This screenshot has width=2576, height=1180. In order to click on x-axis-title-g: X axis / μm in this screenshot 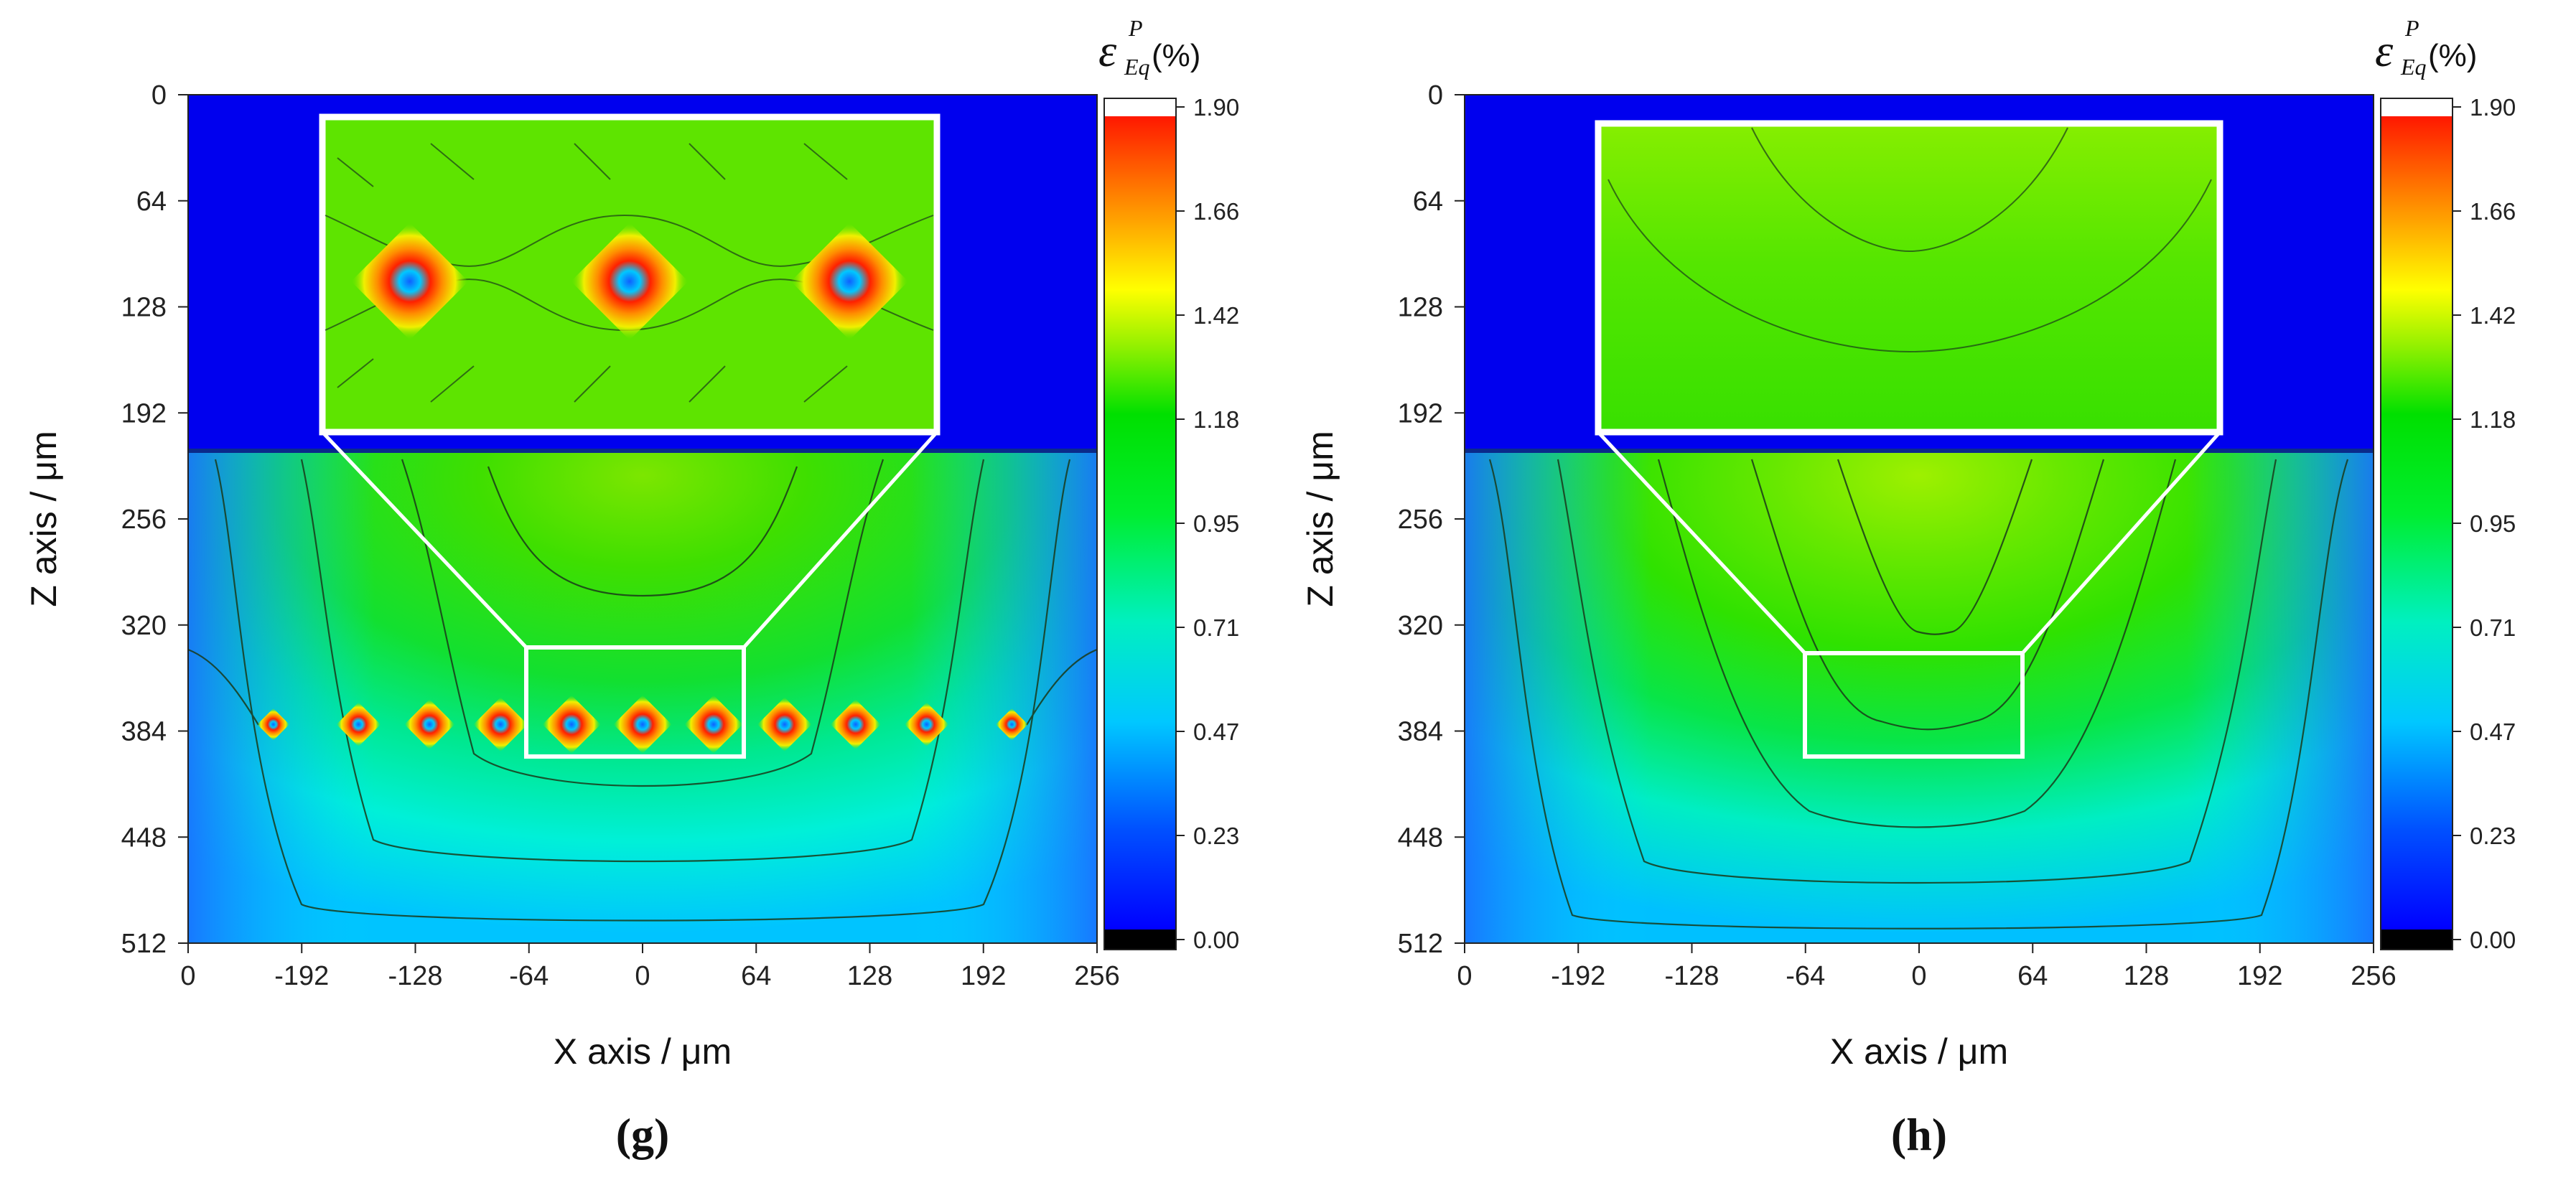, I will do `click(643, 1051)`.